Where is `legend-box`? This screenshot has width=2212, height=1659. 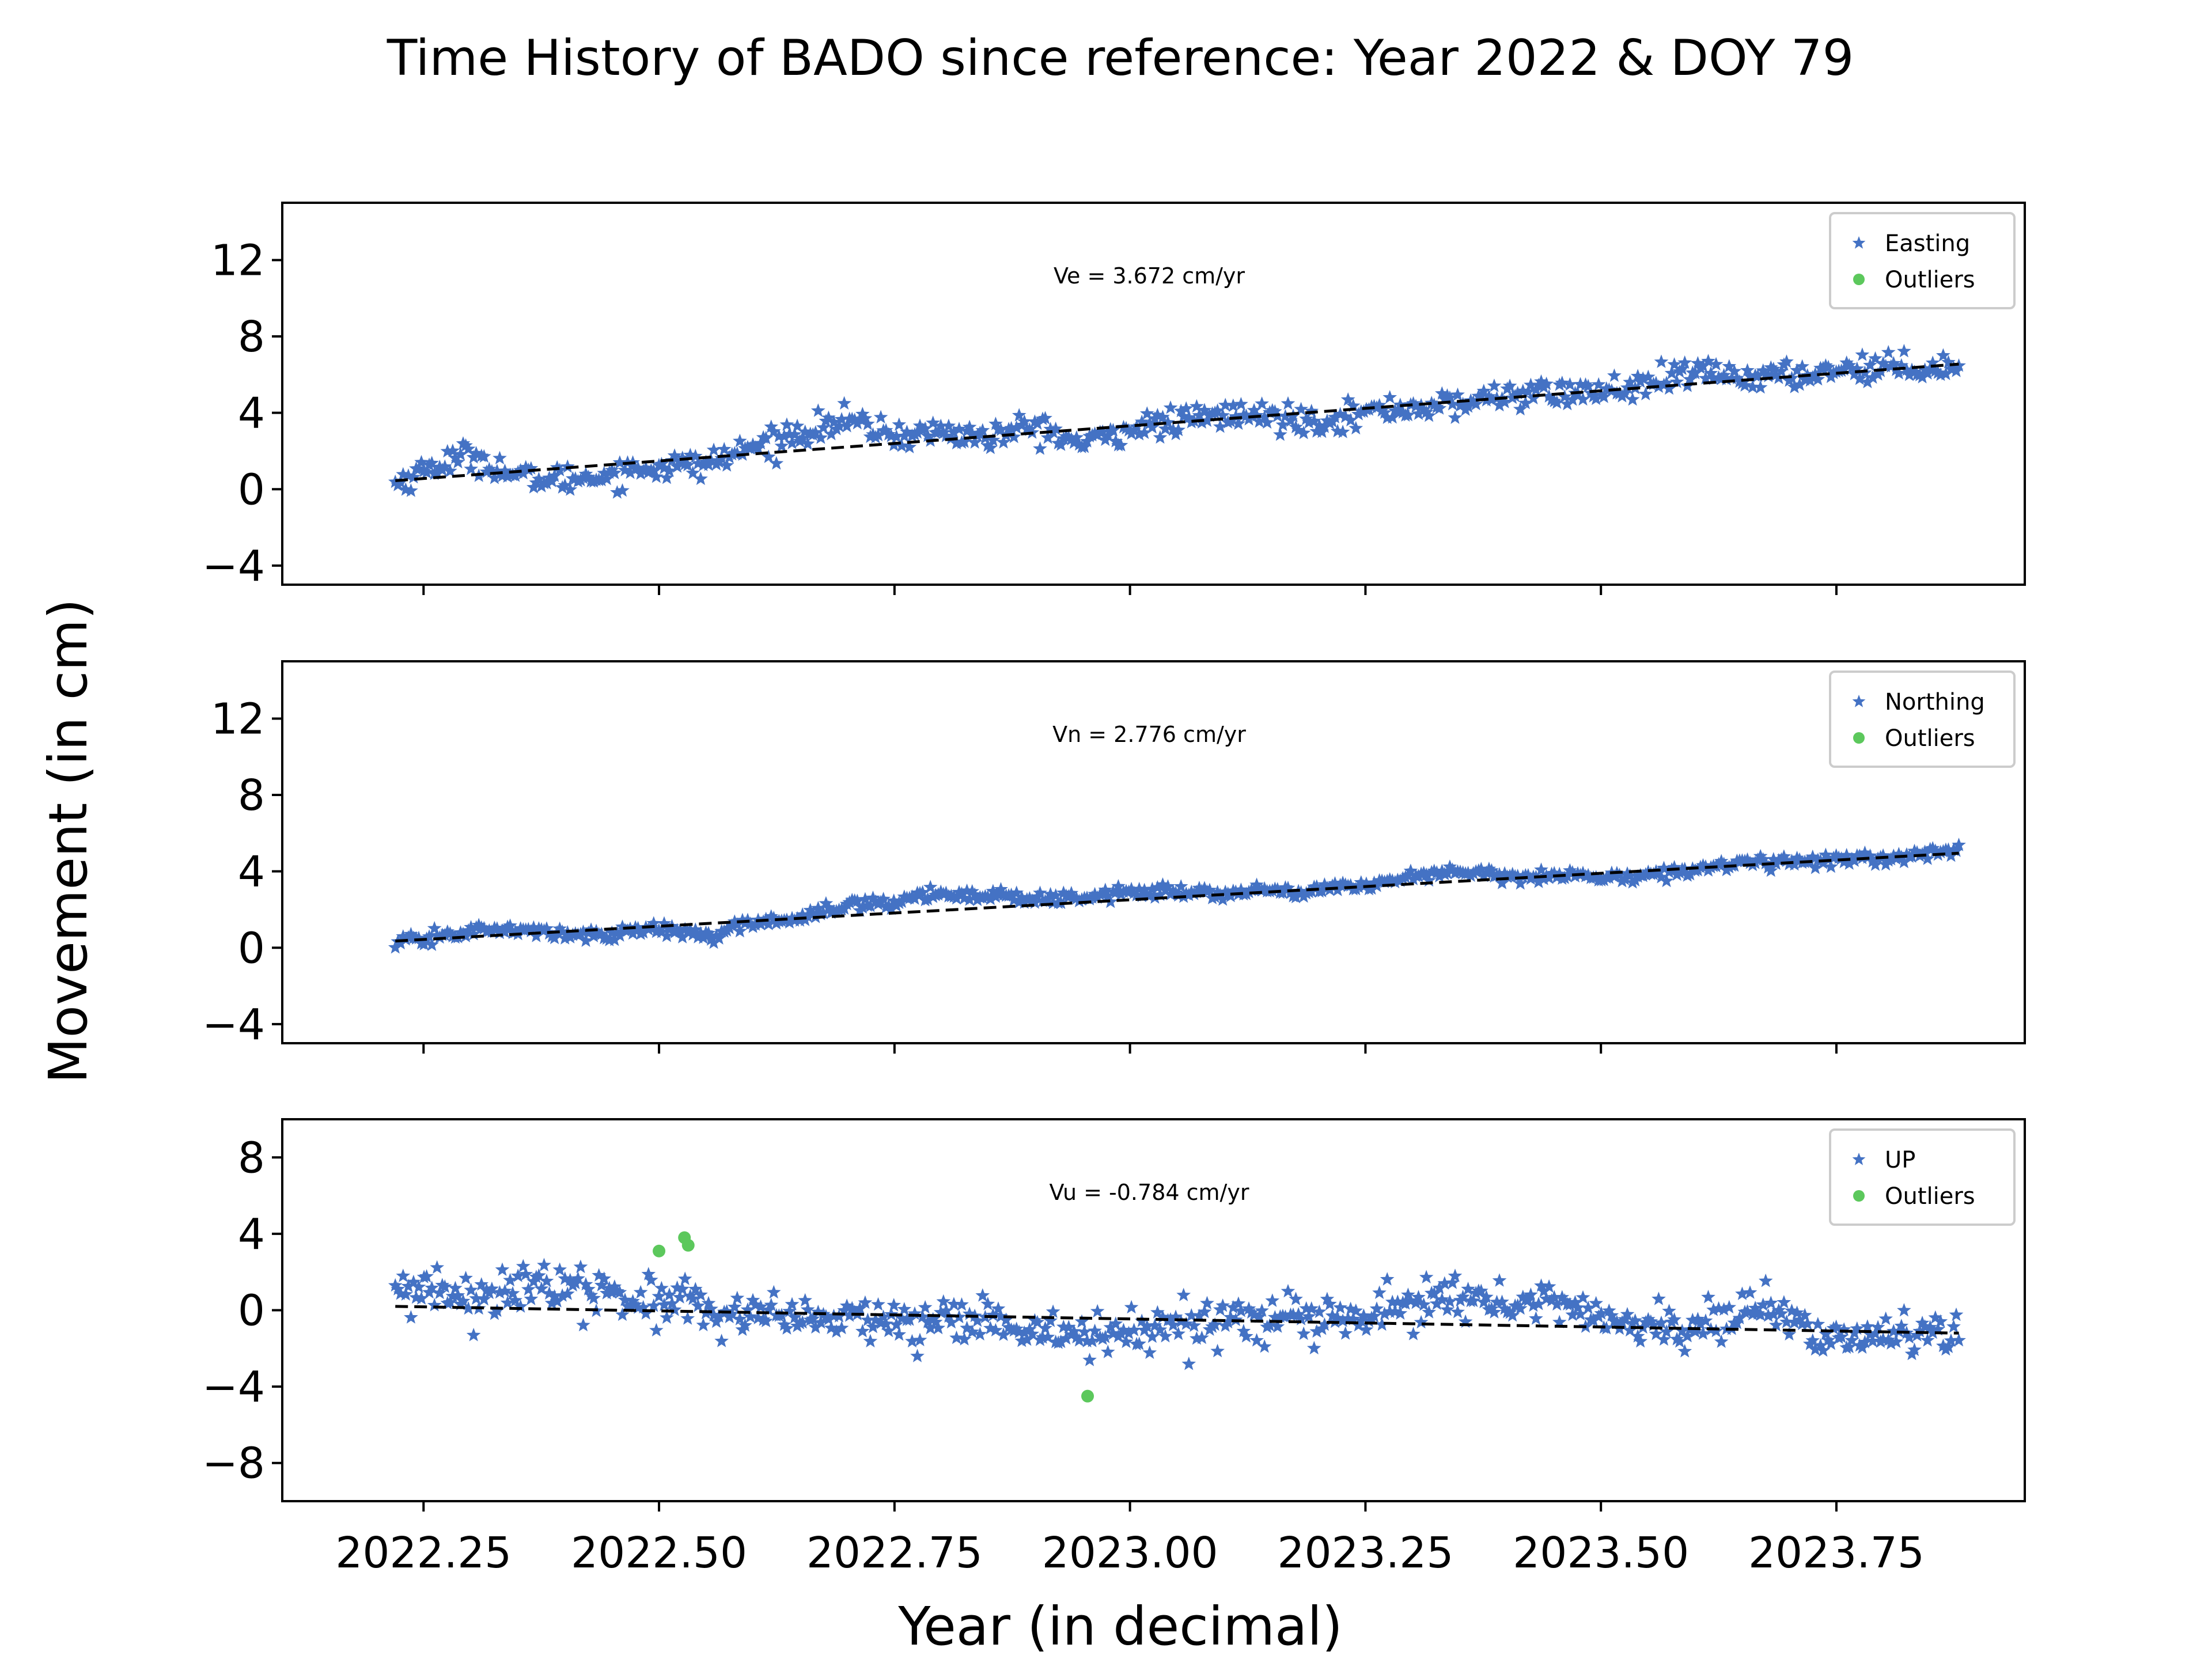 legend-box is located at coordinates (1922, 260).